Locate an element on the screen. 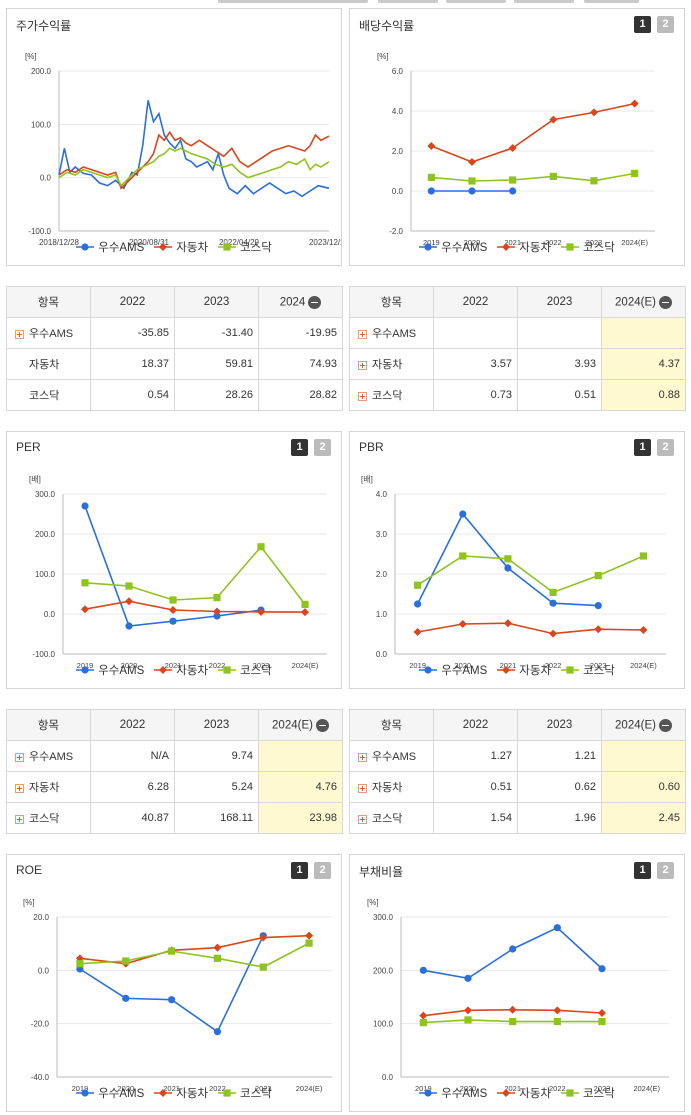 The image size is (691, 1115). x-tick-label: 2020 is located at coordinates (125, 1088).